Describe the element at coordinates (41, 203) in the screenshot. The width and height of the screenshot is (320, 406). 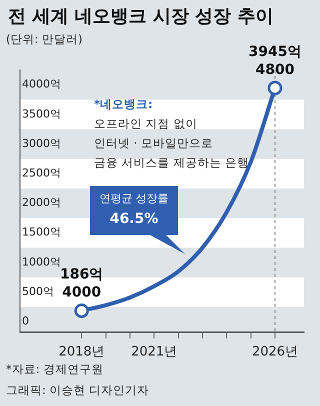
I see `y-tick-label: 2000억` at that location.